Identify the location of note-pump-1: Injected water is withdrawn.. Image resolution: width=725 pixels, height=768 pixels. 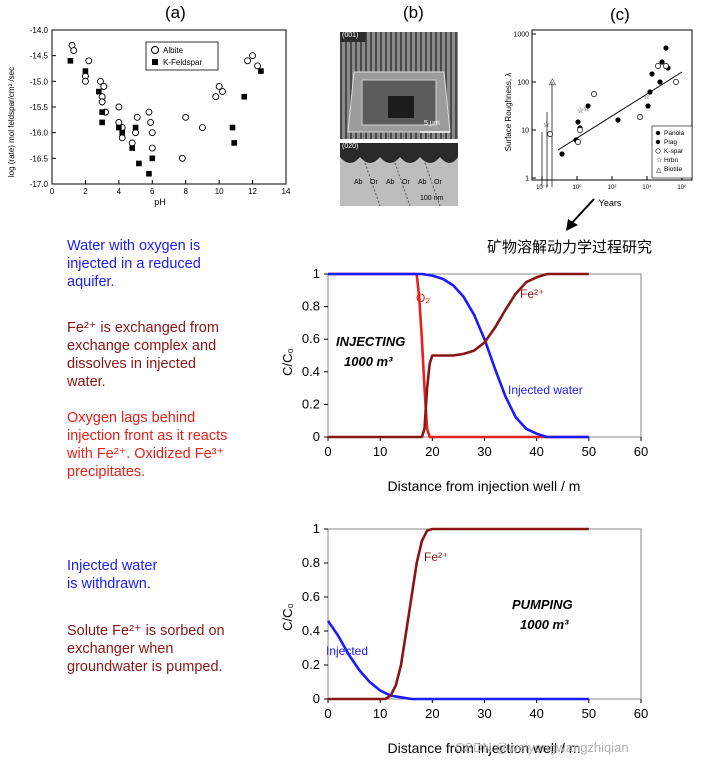
(112, 575).